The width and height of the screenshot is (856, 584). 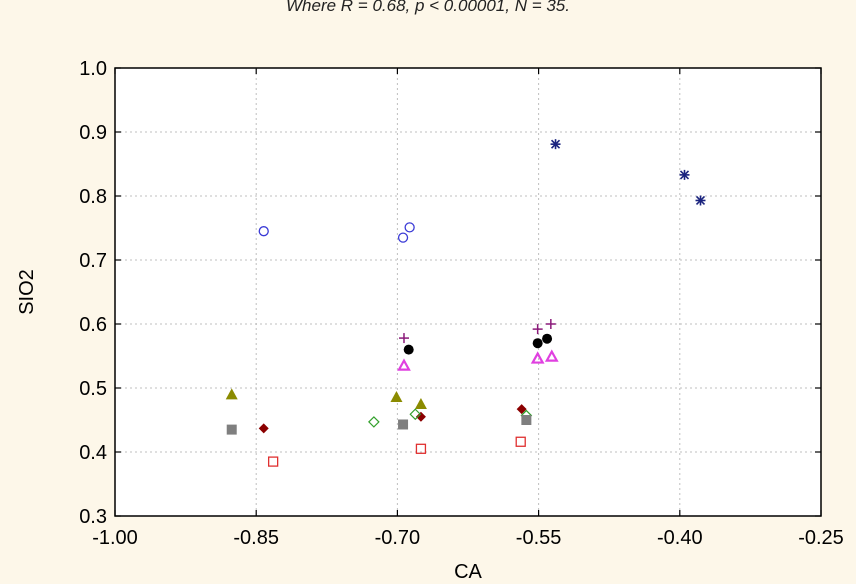 What do you see at coordinates (398, 538) in the screenshot?
I see `x-tick-label: -0.70` at bounding box center [398, 538].